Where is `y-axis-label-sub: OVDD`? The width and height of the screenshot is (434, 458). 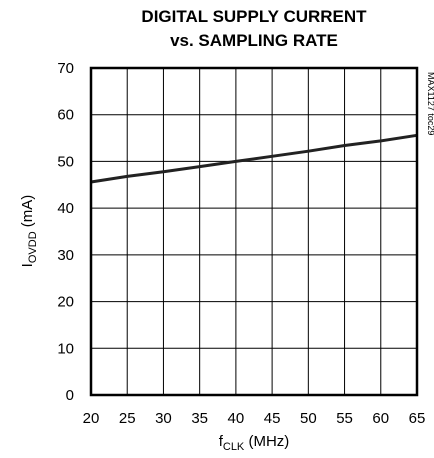
y-axis-label-sub: OVDD is located at coordinates (33, 247).